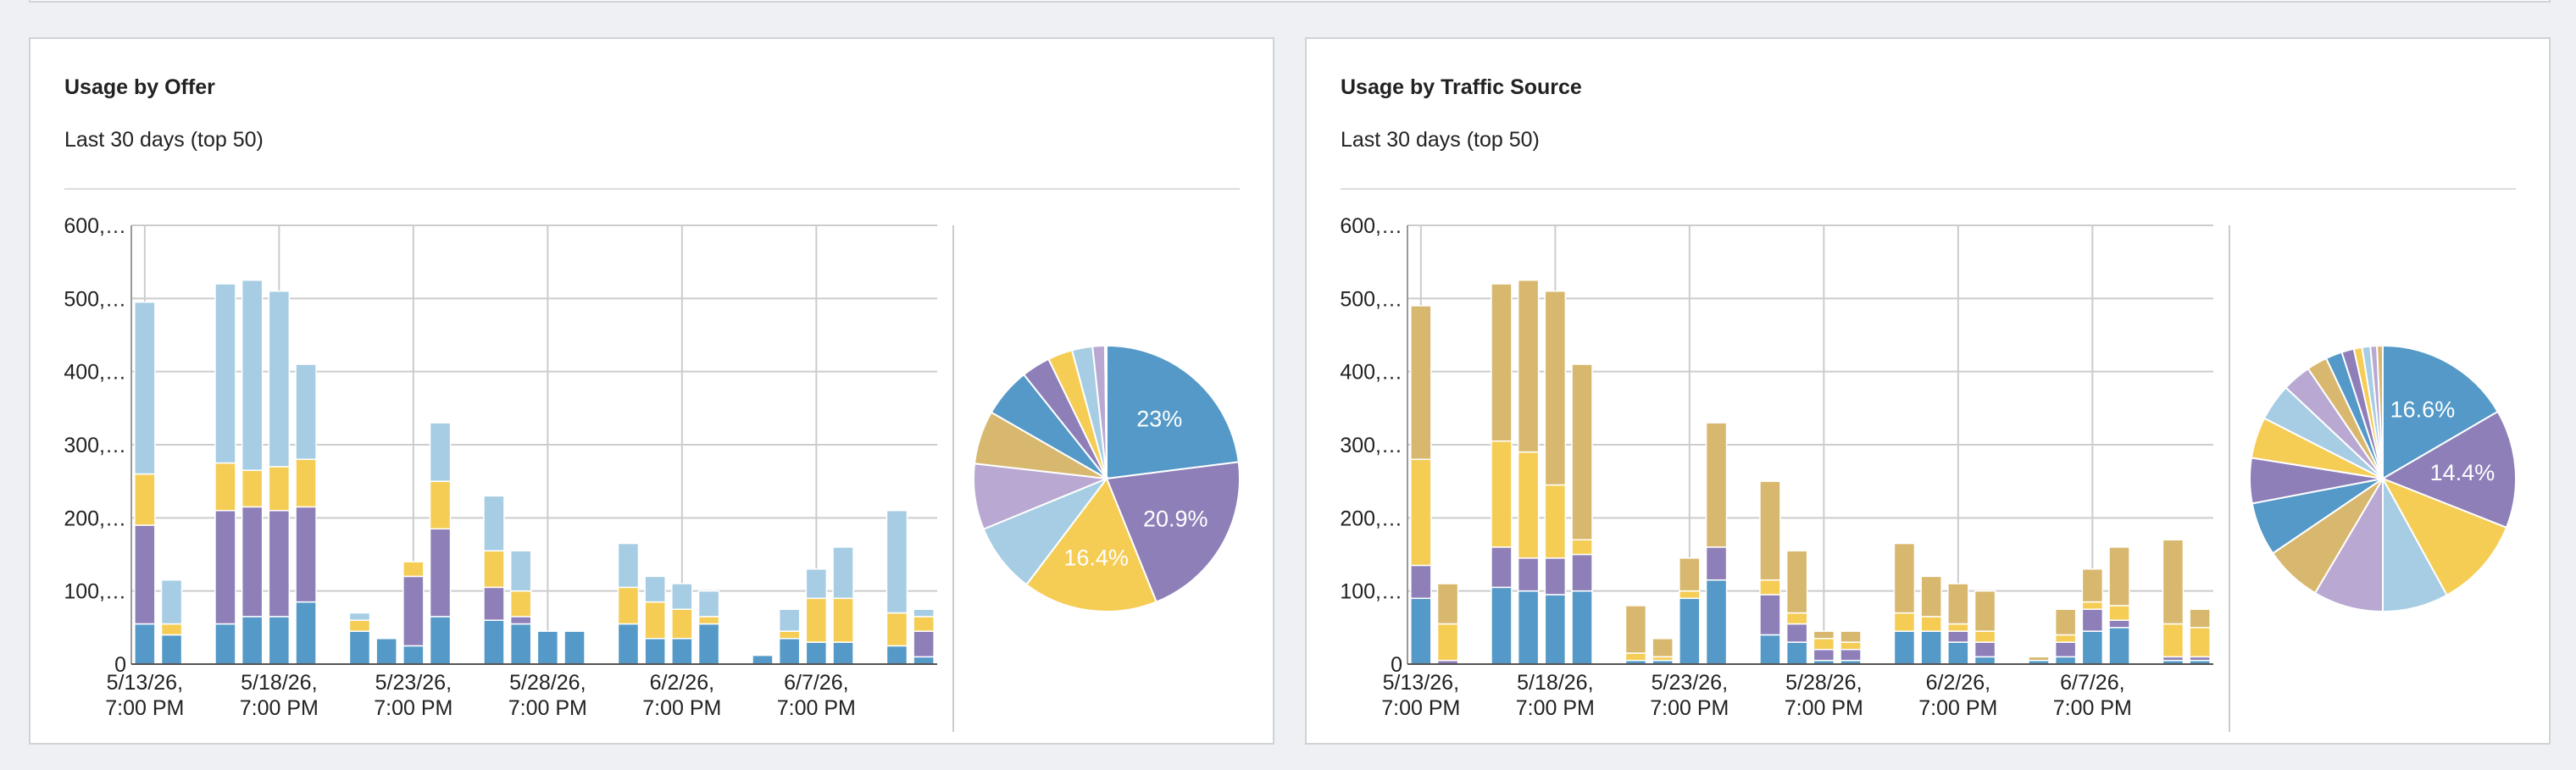  What do you see at coordinates (1461, 87) in the screenshot?
I see `card-title: Usage by Traffic Source` at bounding box center [1461, 87].